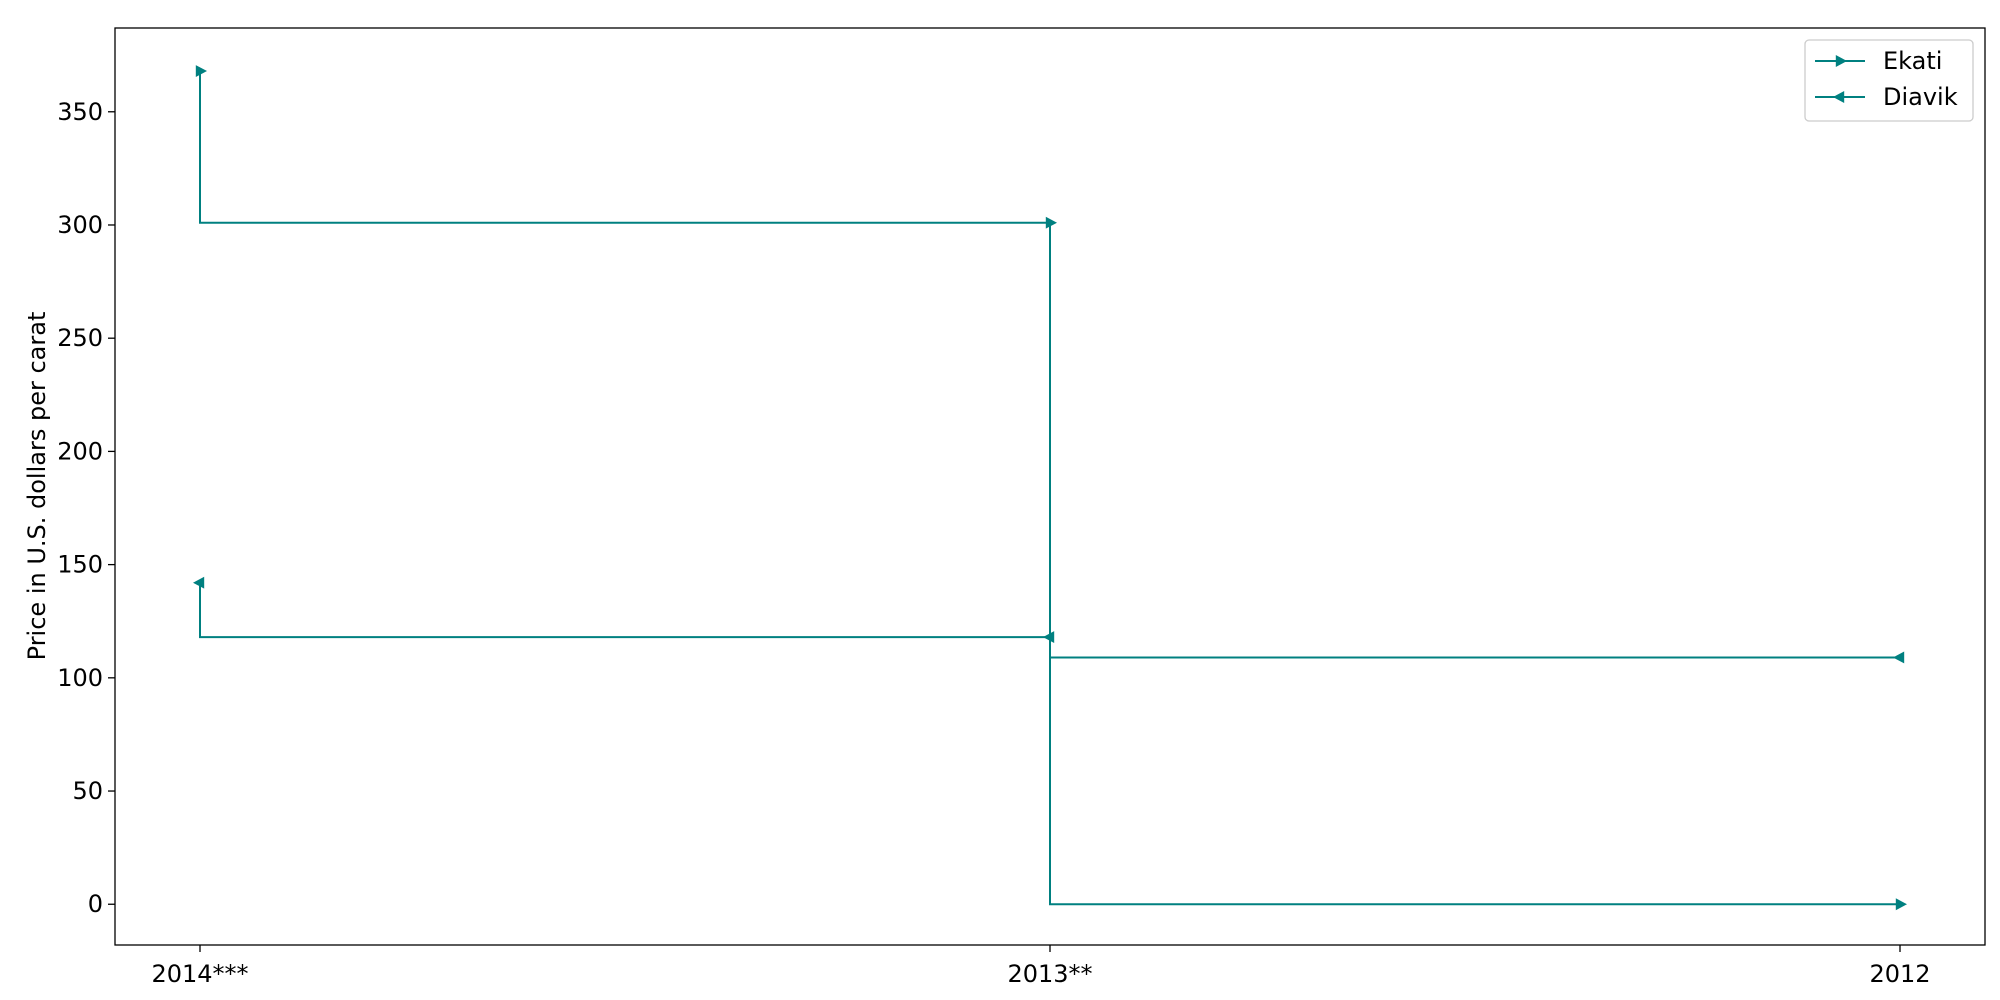 Image resolution: width=2000 pixels, height=1000 pixels. What do you see at coordinates (80, 338) in the screenshot?
I see `y-tick-label: 250` at bounding box center [80, 338].